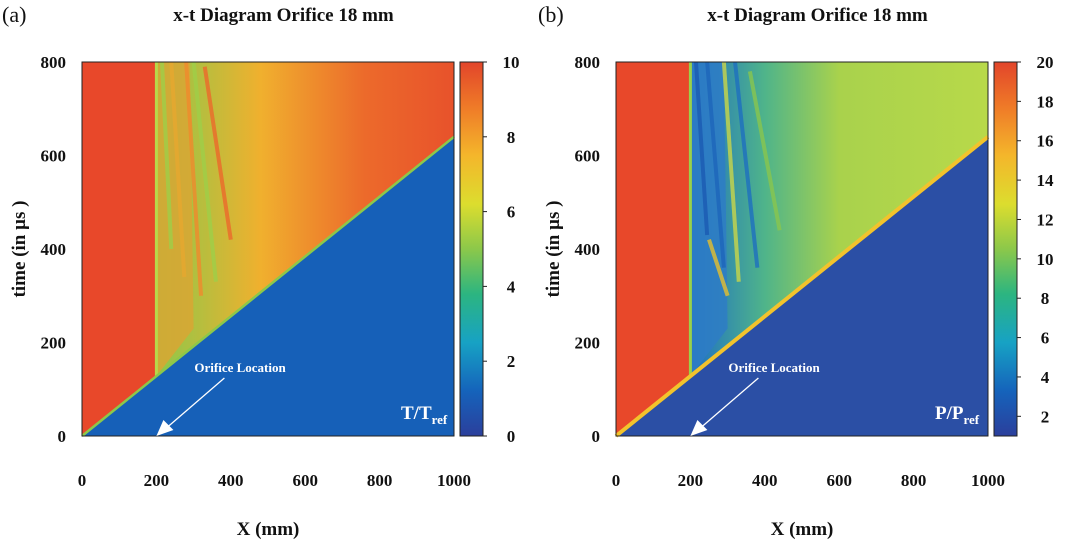 This screenshot has height=548, width=1067. I want to click on colorbar-tick-label: 18, so click(1045, 101).